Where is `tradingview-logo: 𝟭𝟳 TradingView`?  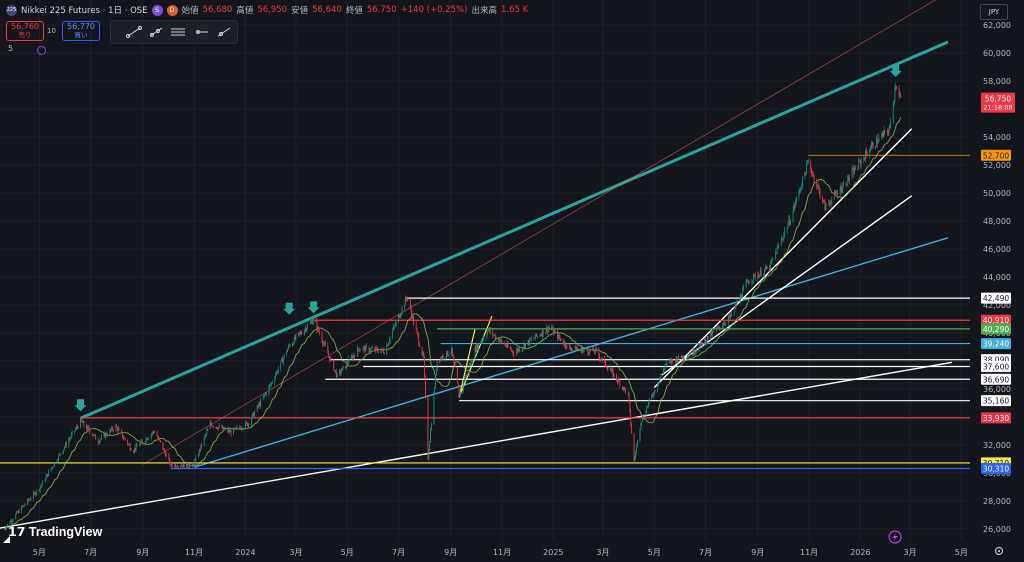 tradingview-logo: 𝟭𝟳 TradingView is located at coordinates (55, 532).